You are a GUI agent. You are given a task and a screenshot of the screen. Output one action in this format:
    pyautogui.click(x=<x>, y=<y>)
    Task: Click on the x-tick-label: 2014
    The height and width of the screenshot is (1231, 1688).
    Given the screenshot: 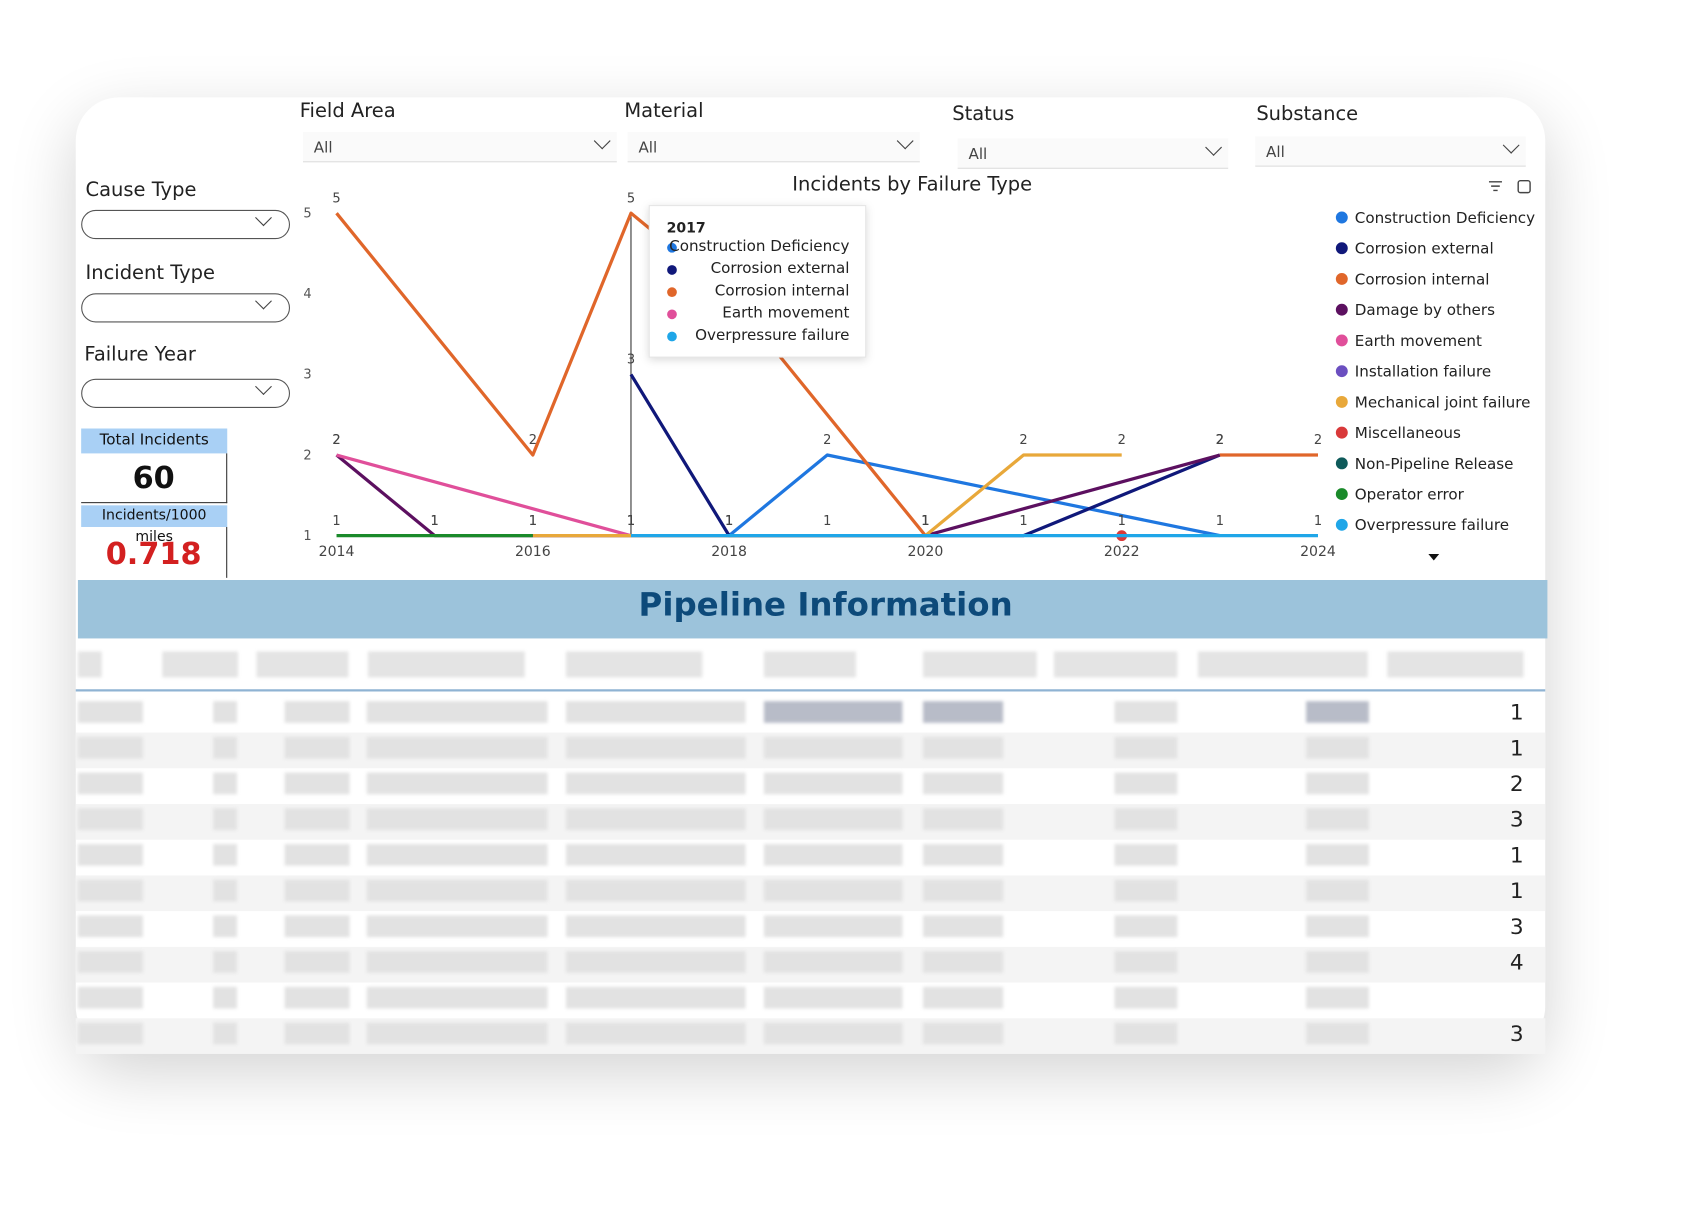 What is the action you would take?
    pyautogui.click(x=337, y=552)
    